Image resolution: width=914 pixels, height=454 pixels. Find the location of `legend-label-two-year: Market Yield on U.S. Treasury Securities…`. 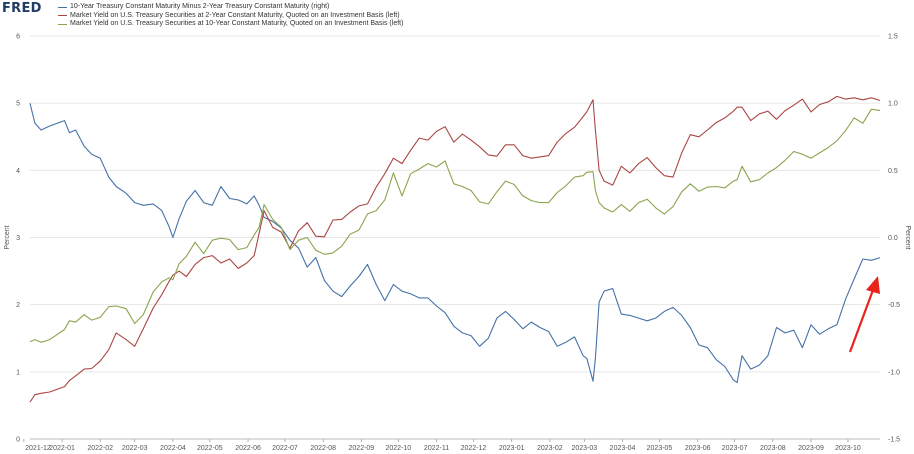

legend-label-two-year: Market Yield on U.S. Treasury Securities… is located at coordinates (235, 15).